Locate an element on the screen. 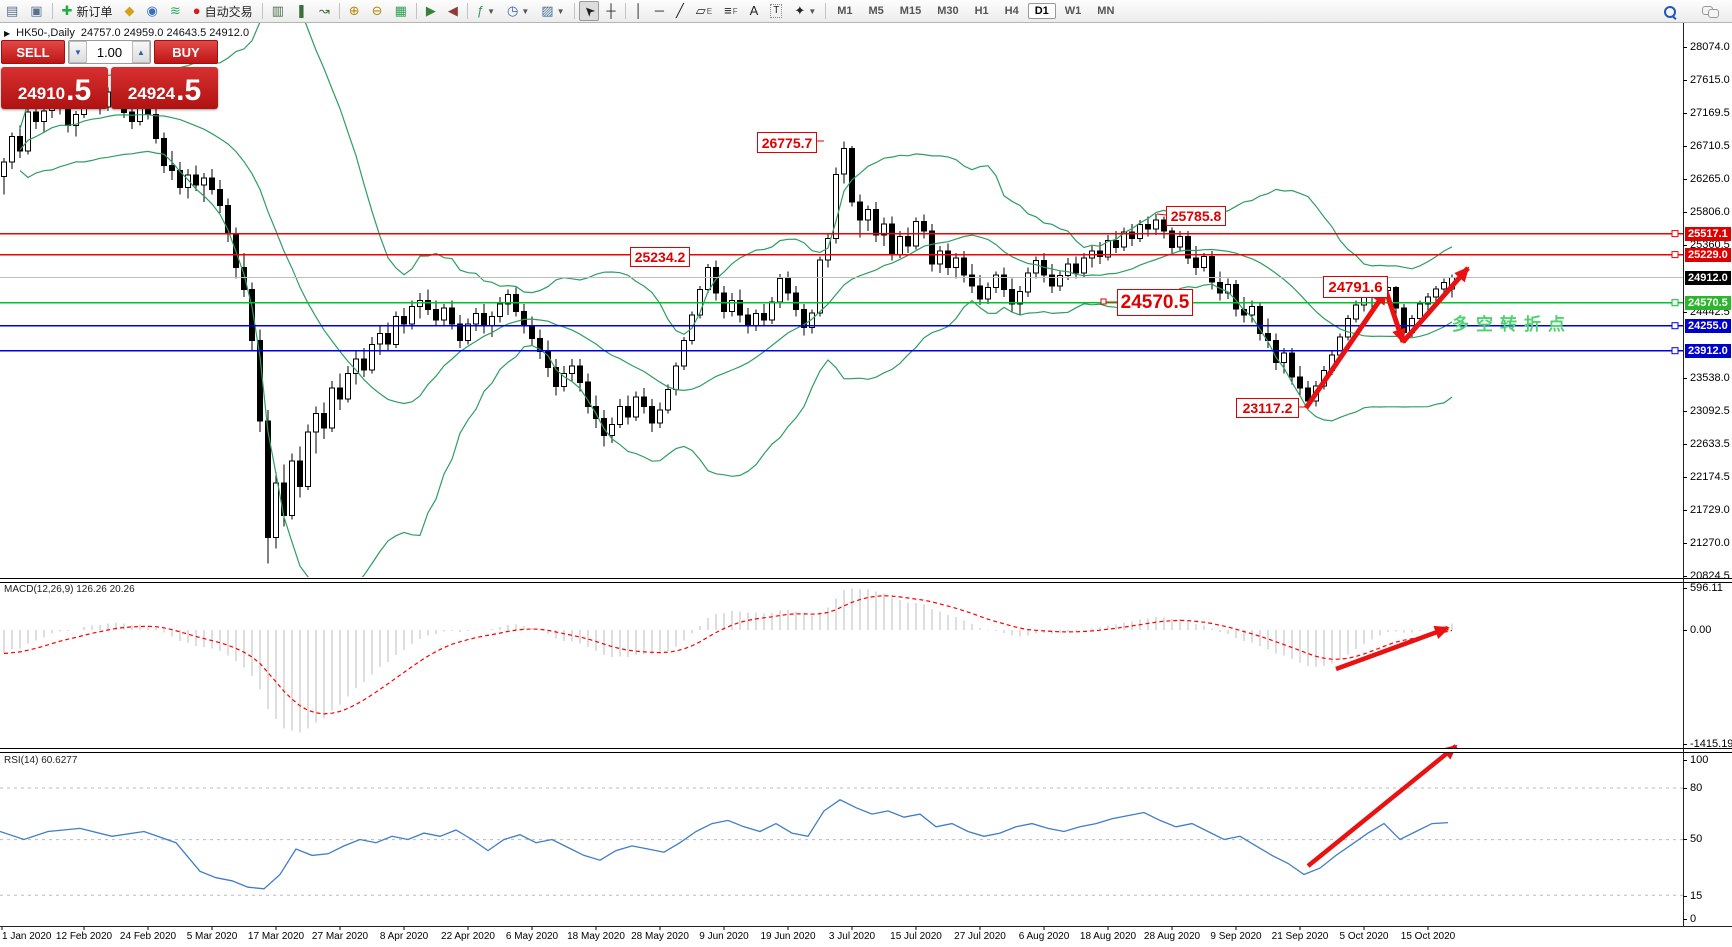 The width and height of the screenshot is (1732, 947). periods-icon: ◷ ▼ is located at coordinates (518, 10).